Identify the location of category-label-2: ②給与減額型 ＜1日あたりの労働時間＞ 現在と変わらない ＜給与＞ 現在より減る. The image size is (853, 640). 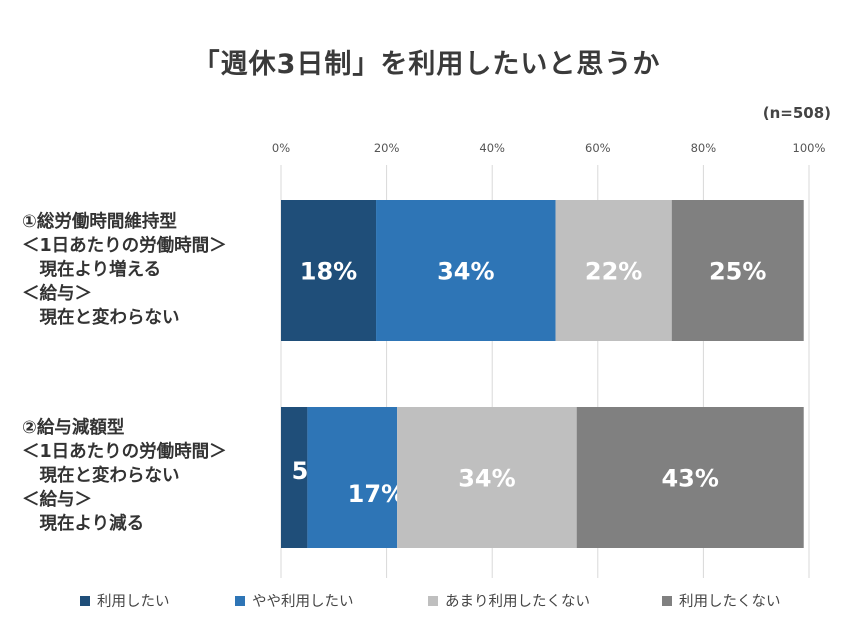
(124, 476).